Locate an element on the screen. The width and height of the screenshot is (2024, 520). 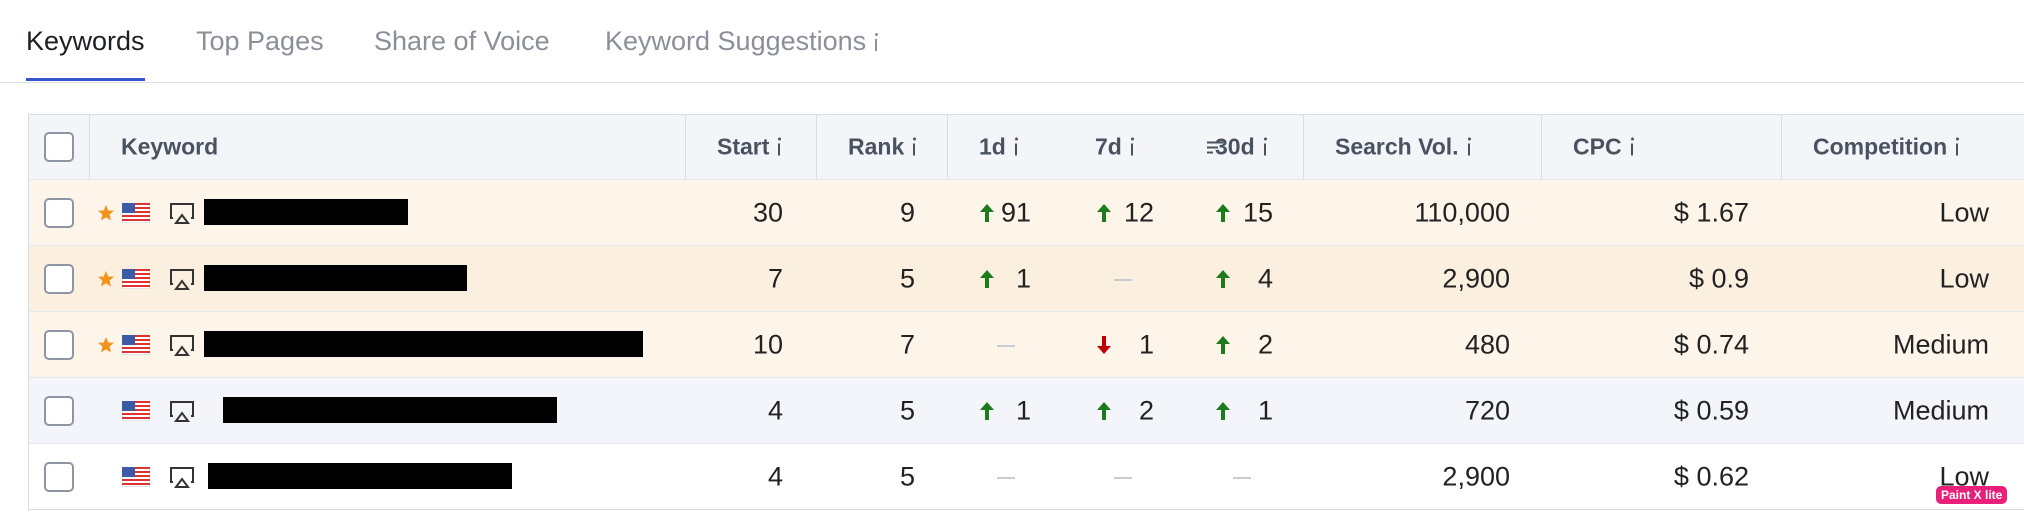
start-rank: 7 is located at coordinates (775, 278).